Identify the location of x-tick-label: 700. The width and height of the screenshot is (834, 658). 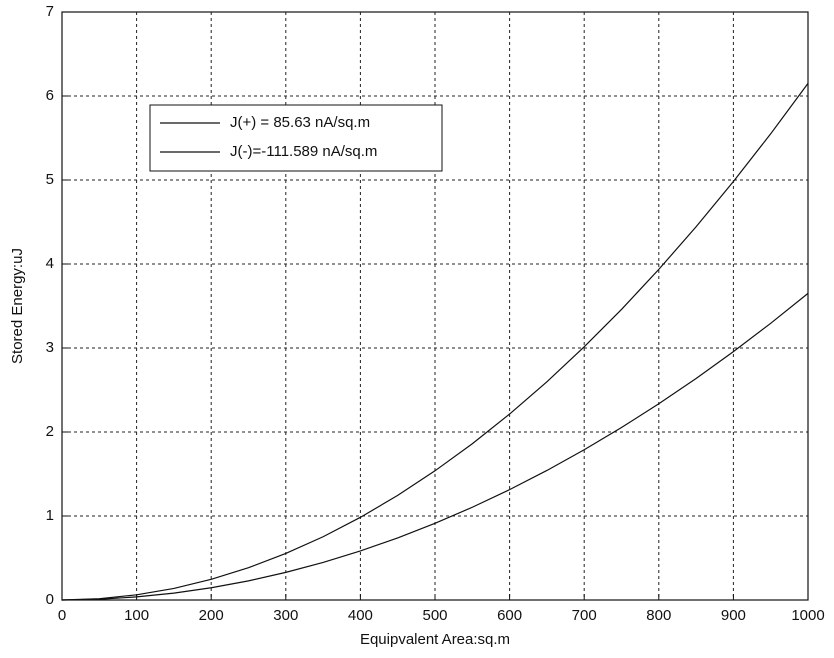
(584, 615).